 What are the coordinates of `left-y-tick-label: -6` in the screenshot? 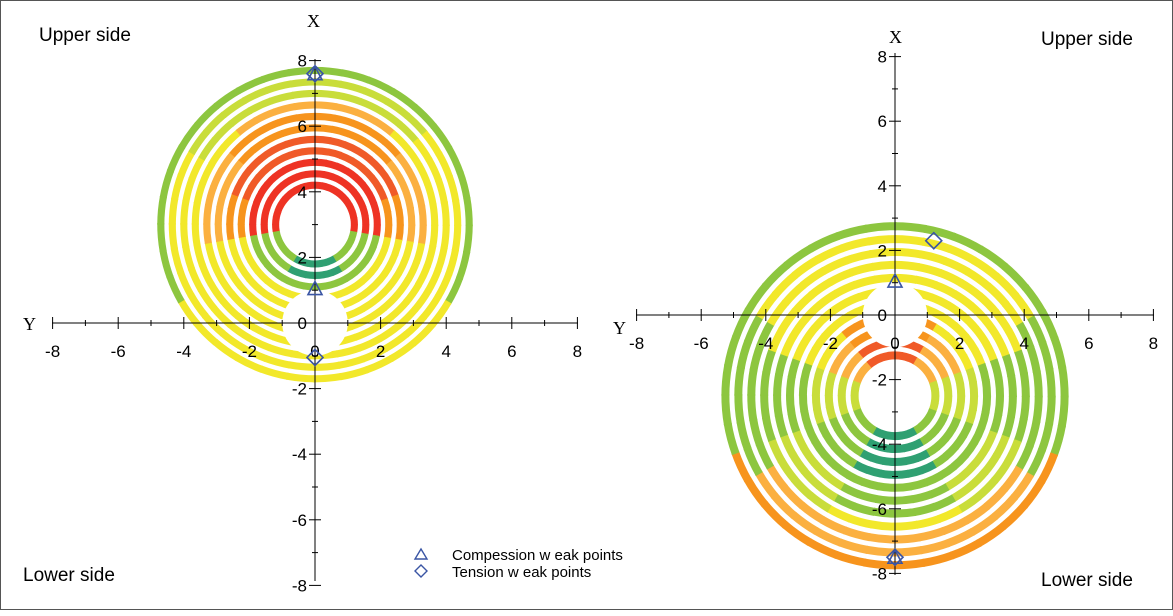 It's located at (118, 351).